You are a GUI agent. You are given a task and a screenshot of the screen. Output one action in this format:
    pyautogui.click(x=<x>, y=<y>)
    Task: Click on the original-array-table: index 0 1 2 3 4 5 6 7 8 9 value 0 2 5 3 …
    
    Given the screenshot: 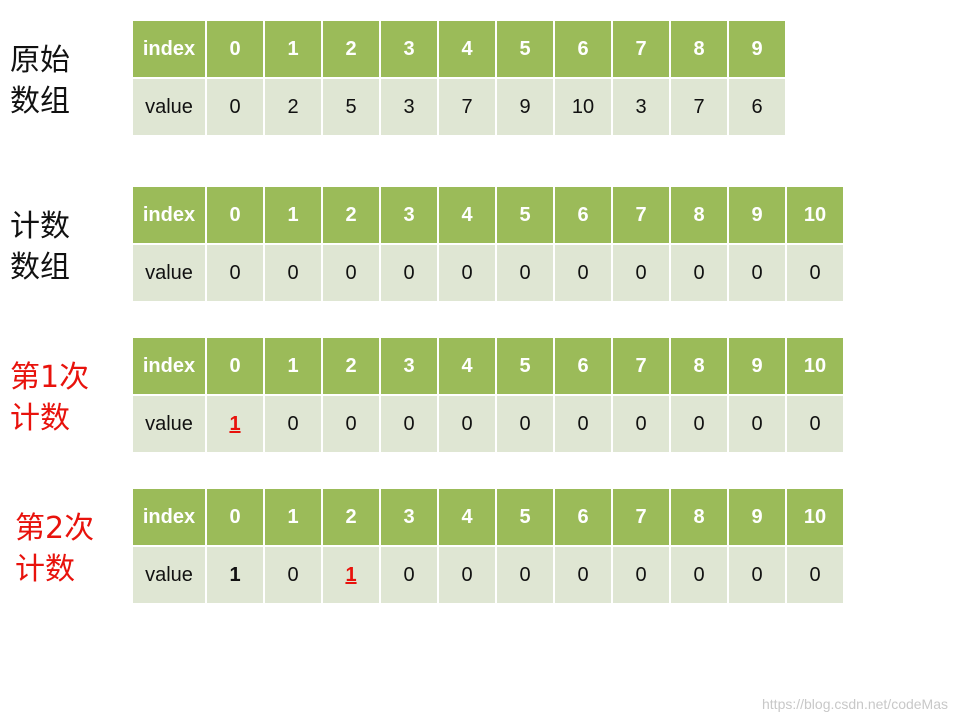 What is the action you would take?
    pyautogui.click(x=459, y=78)
    